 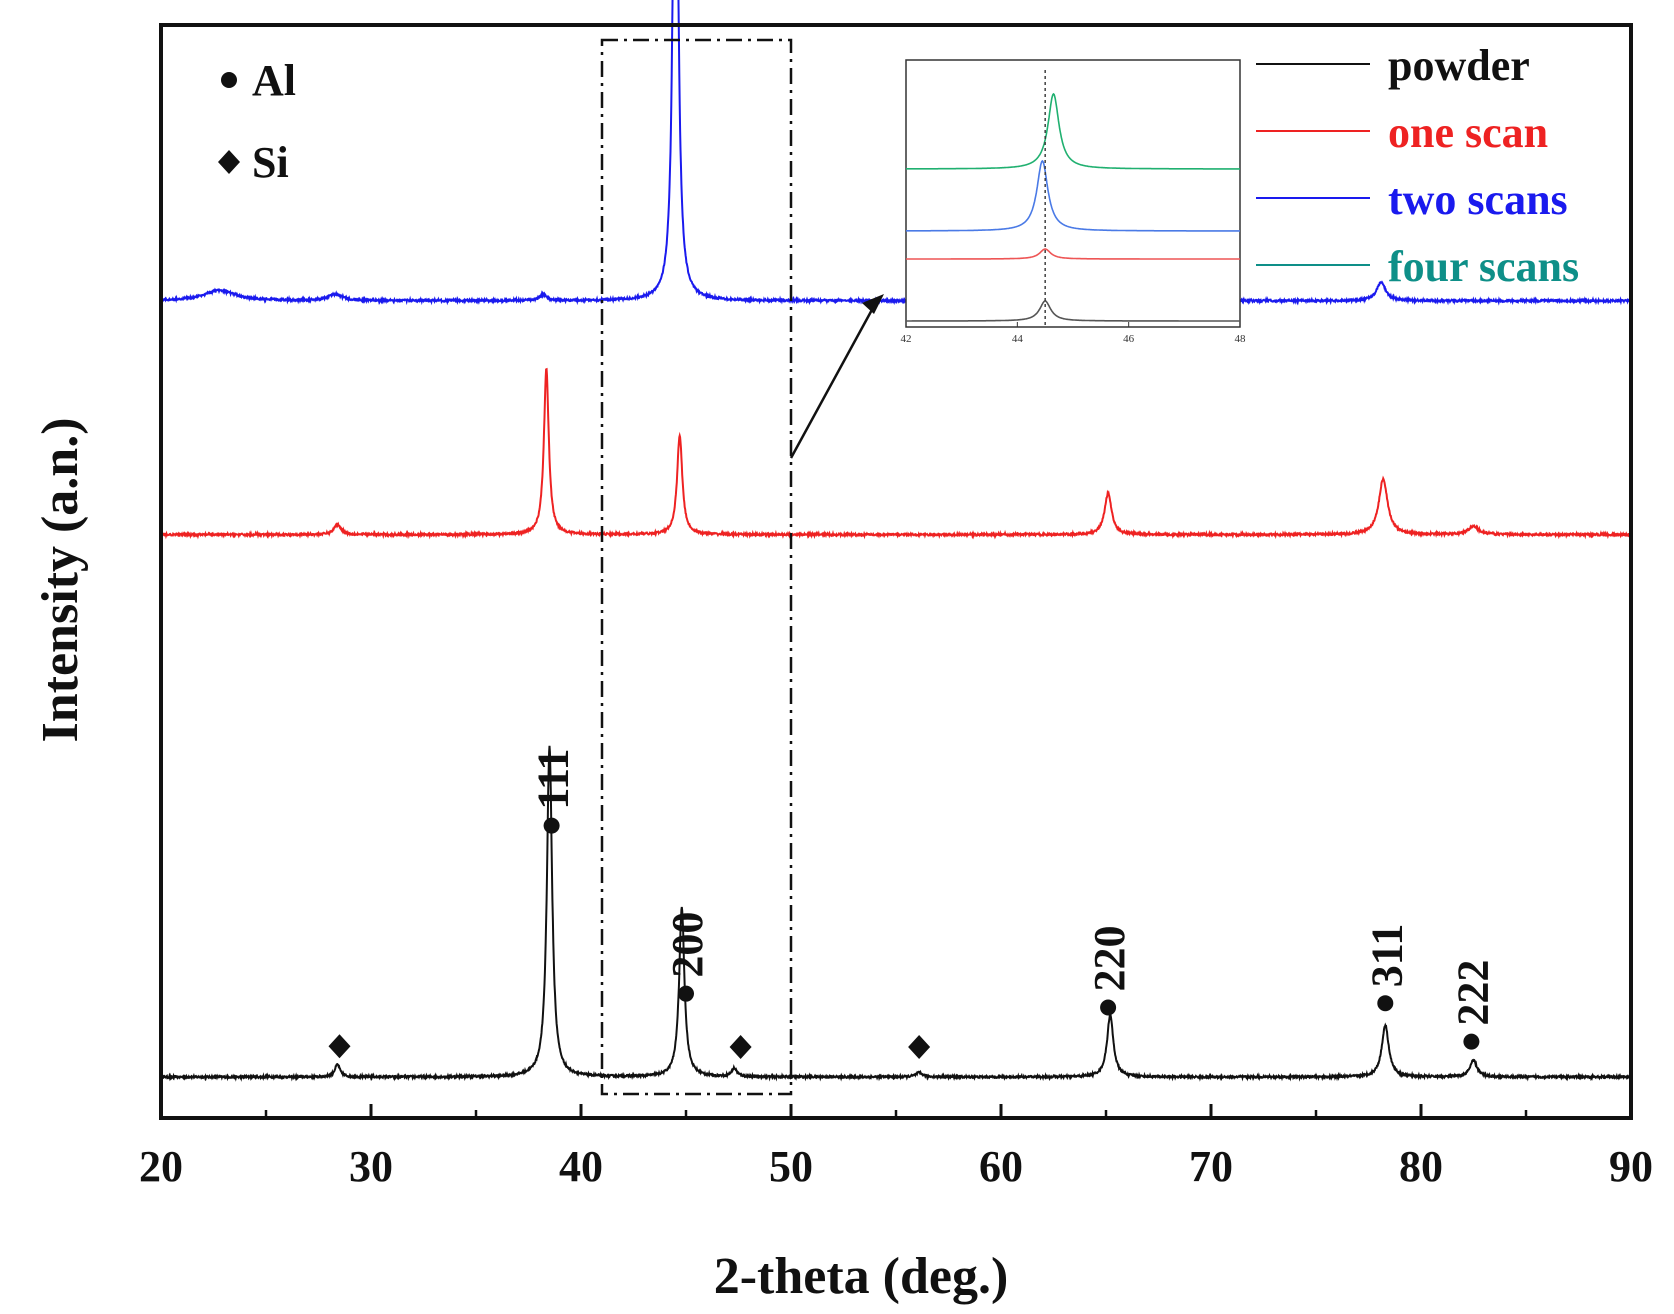 I want to click on inset-tick-label-46: 46, so click(x=1129, y=339).